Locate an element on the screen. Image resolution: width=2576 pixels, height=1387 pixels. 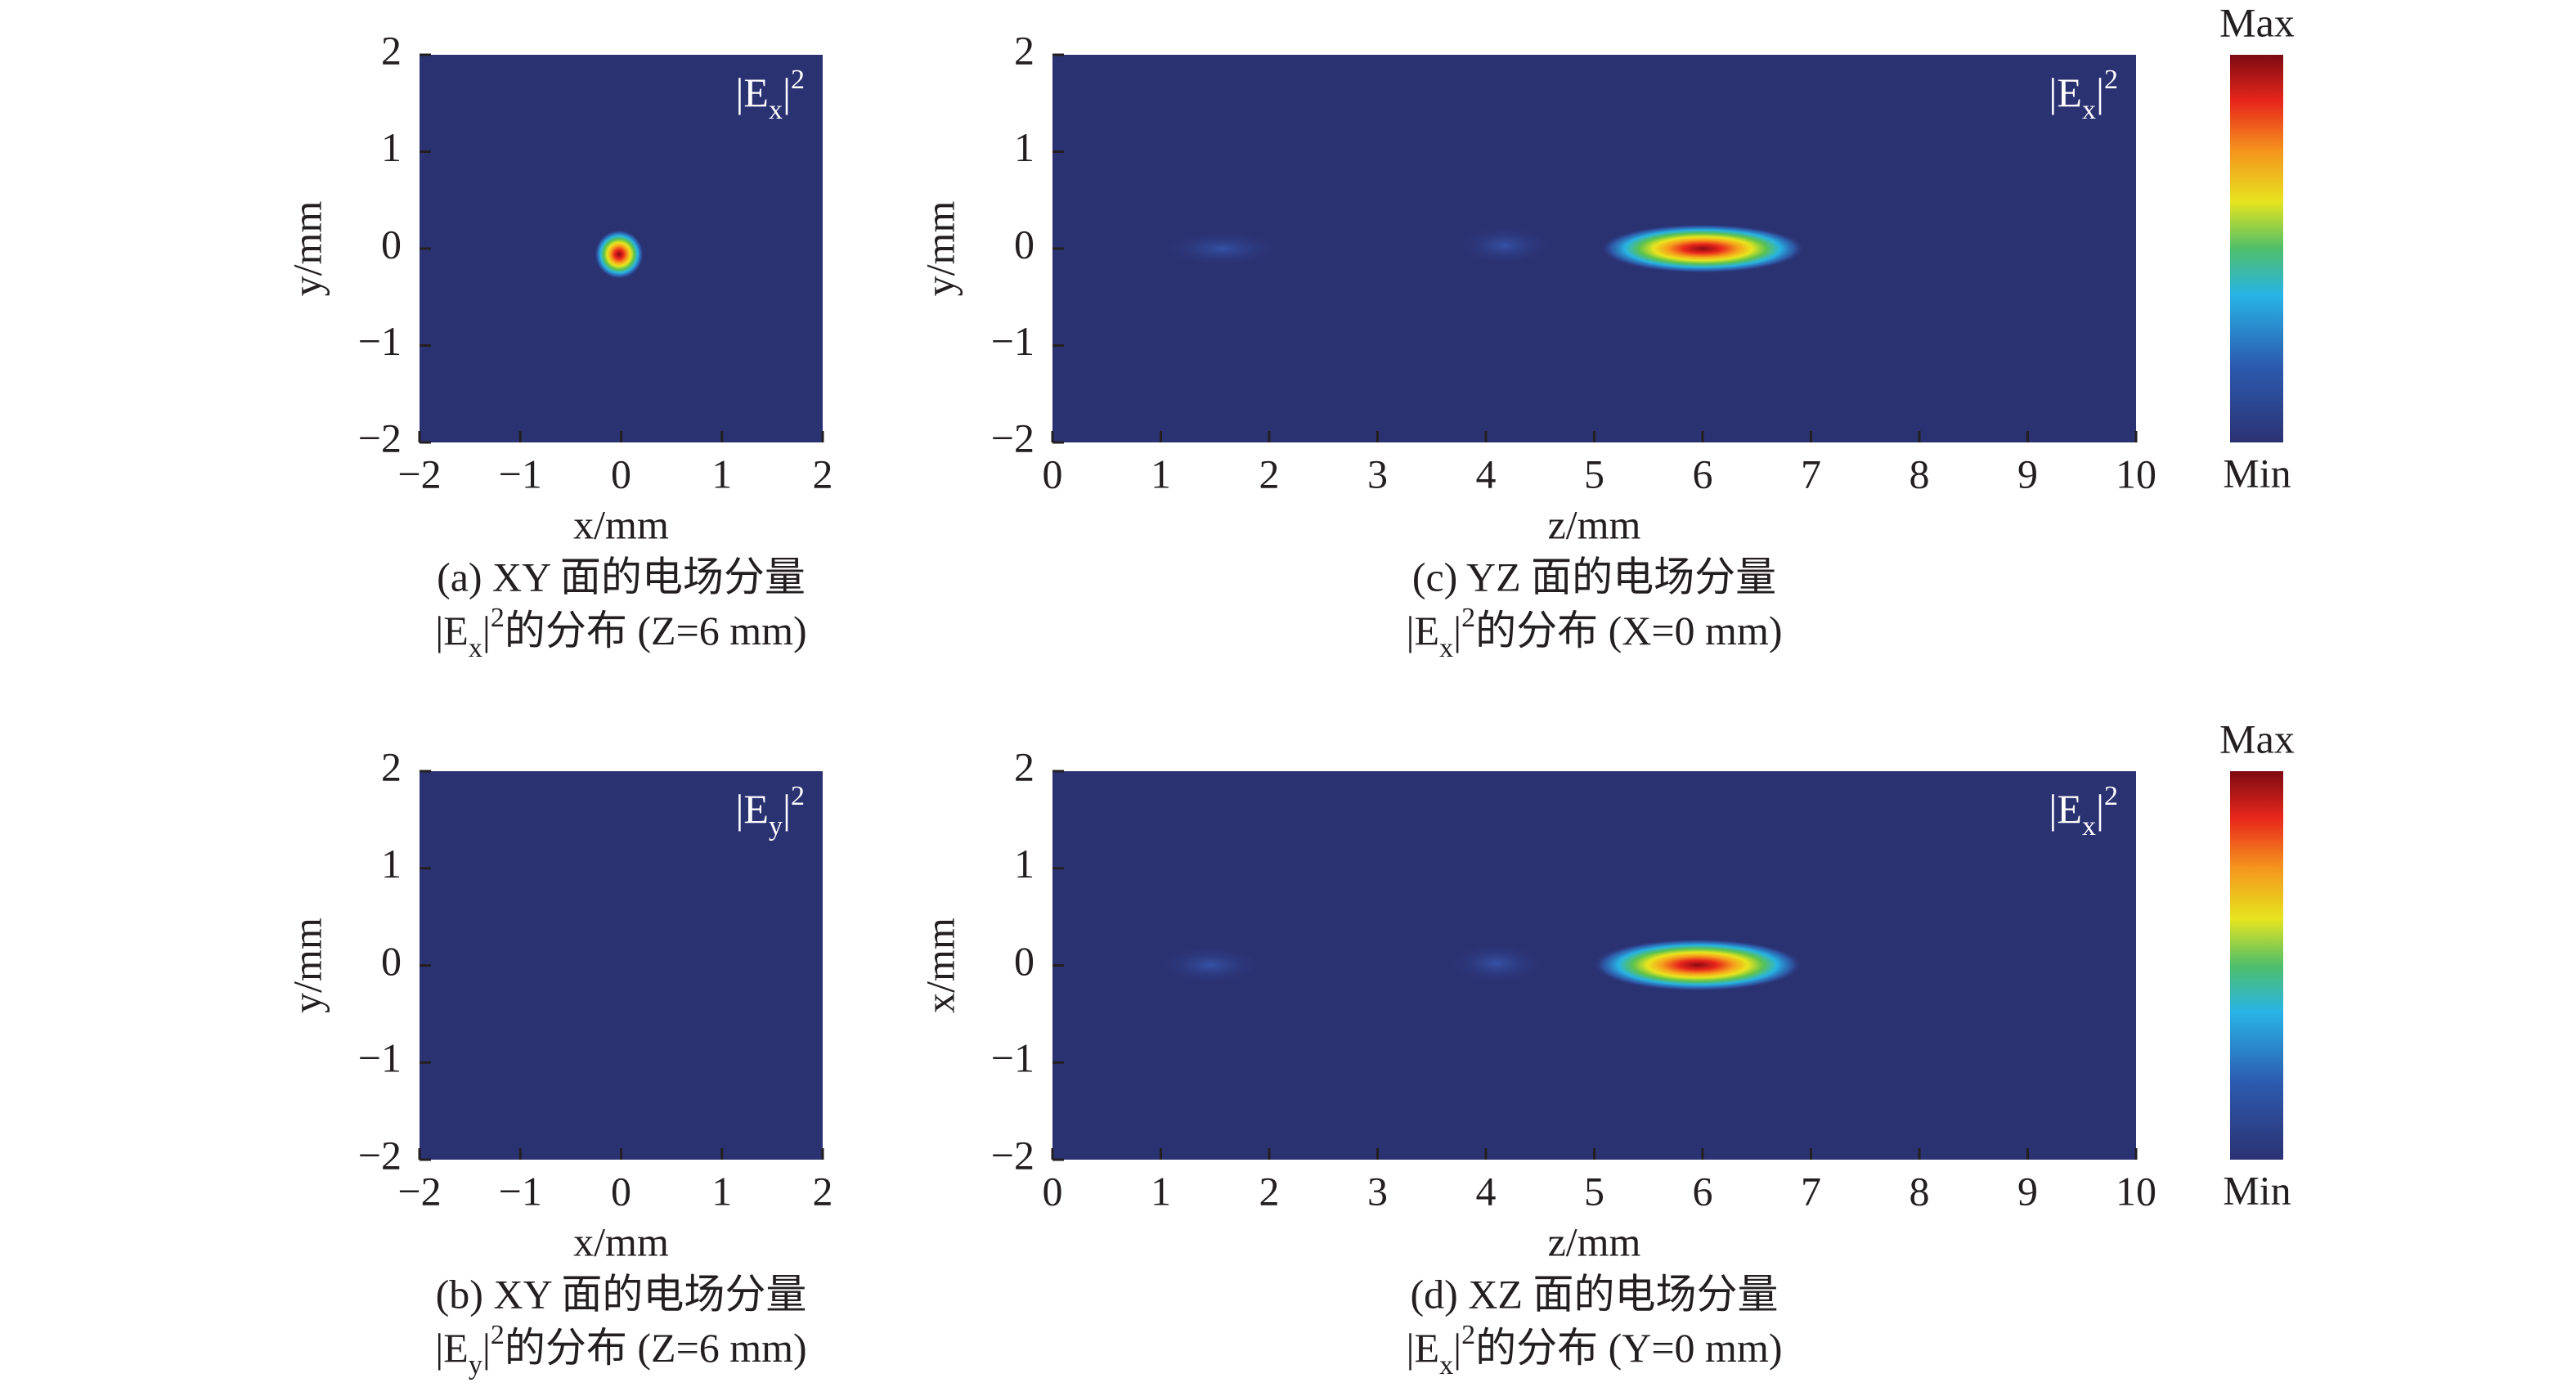
caption-line: (c) YZ 面的电场分量 is located at coordinates (1594, 576).